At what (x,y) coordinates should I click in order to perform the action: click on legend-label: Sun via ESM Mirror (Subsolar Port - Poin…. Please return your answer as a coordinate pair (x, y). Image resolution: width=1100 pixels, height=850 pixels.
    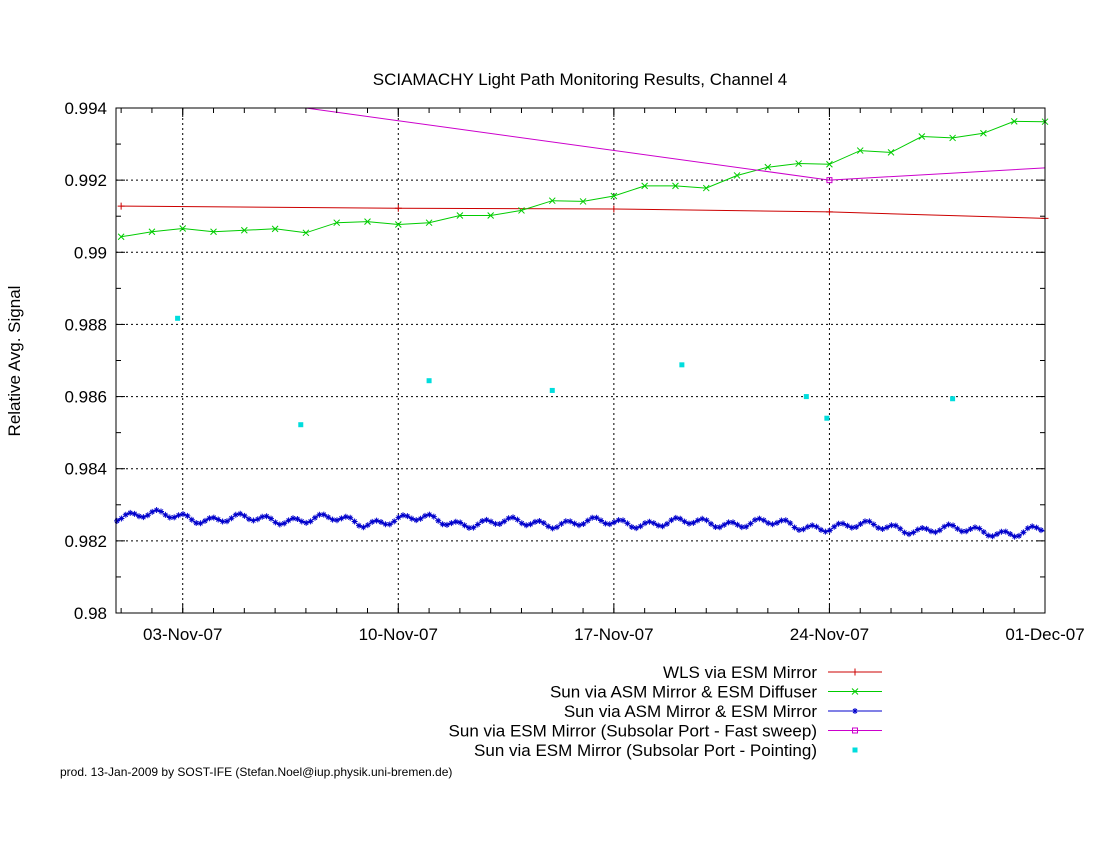
    Looking at the image, I should click on (645, 750).